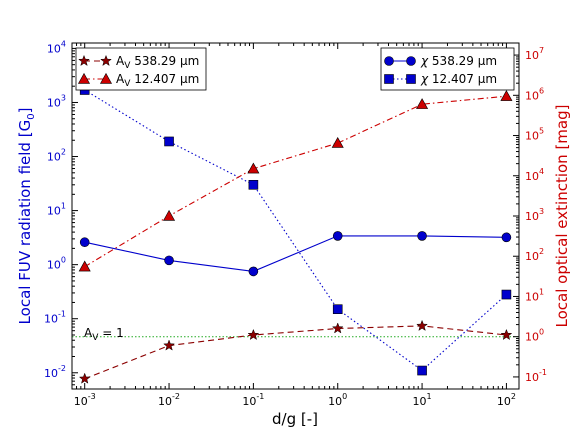 This screenshot has width=576, height=432. Describe the element at coordinates (534, 135) in the screenshot. I see `y-right-tick-label: 10⁵` at that location.